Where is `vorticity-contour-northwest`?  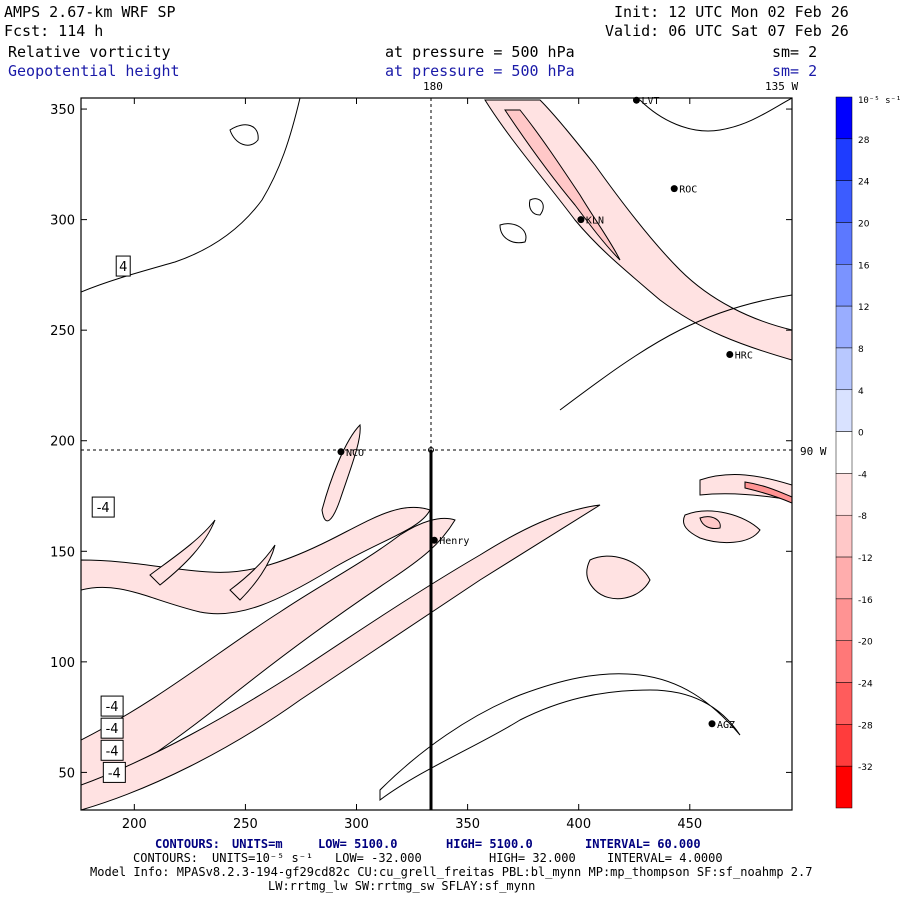
vorticity-contour-northwest is located at coordinates (715, 115).